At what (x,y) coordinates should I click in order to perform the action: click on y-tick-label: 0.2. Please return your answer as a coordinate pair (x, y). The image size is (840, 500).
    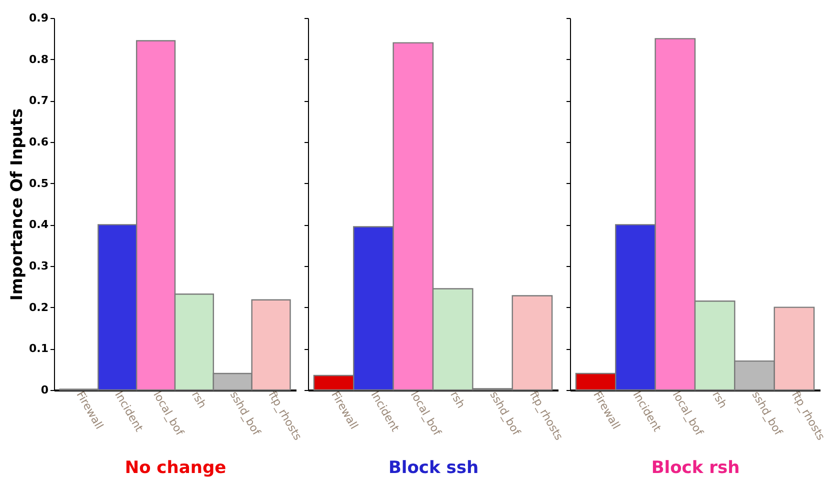
    Looking at the image, I should click on (38, 307).